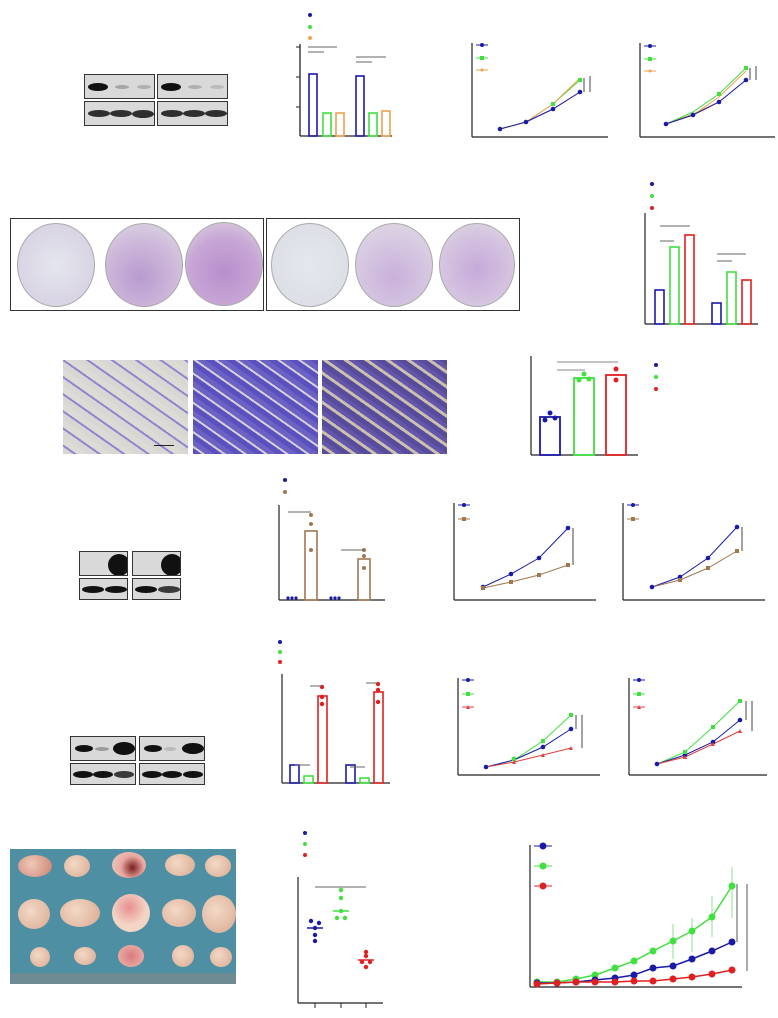 This screenshot has height=1018, width=778. Describe the element at coordinates (344, 75) in the screenshot. I see `chart-b-mrna-bar` at that location.